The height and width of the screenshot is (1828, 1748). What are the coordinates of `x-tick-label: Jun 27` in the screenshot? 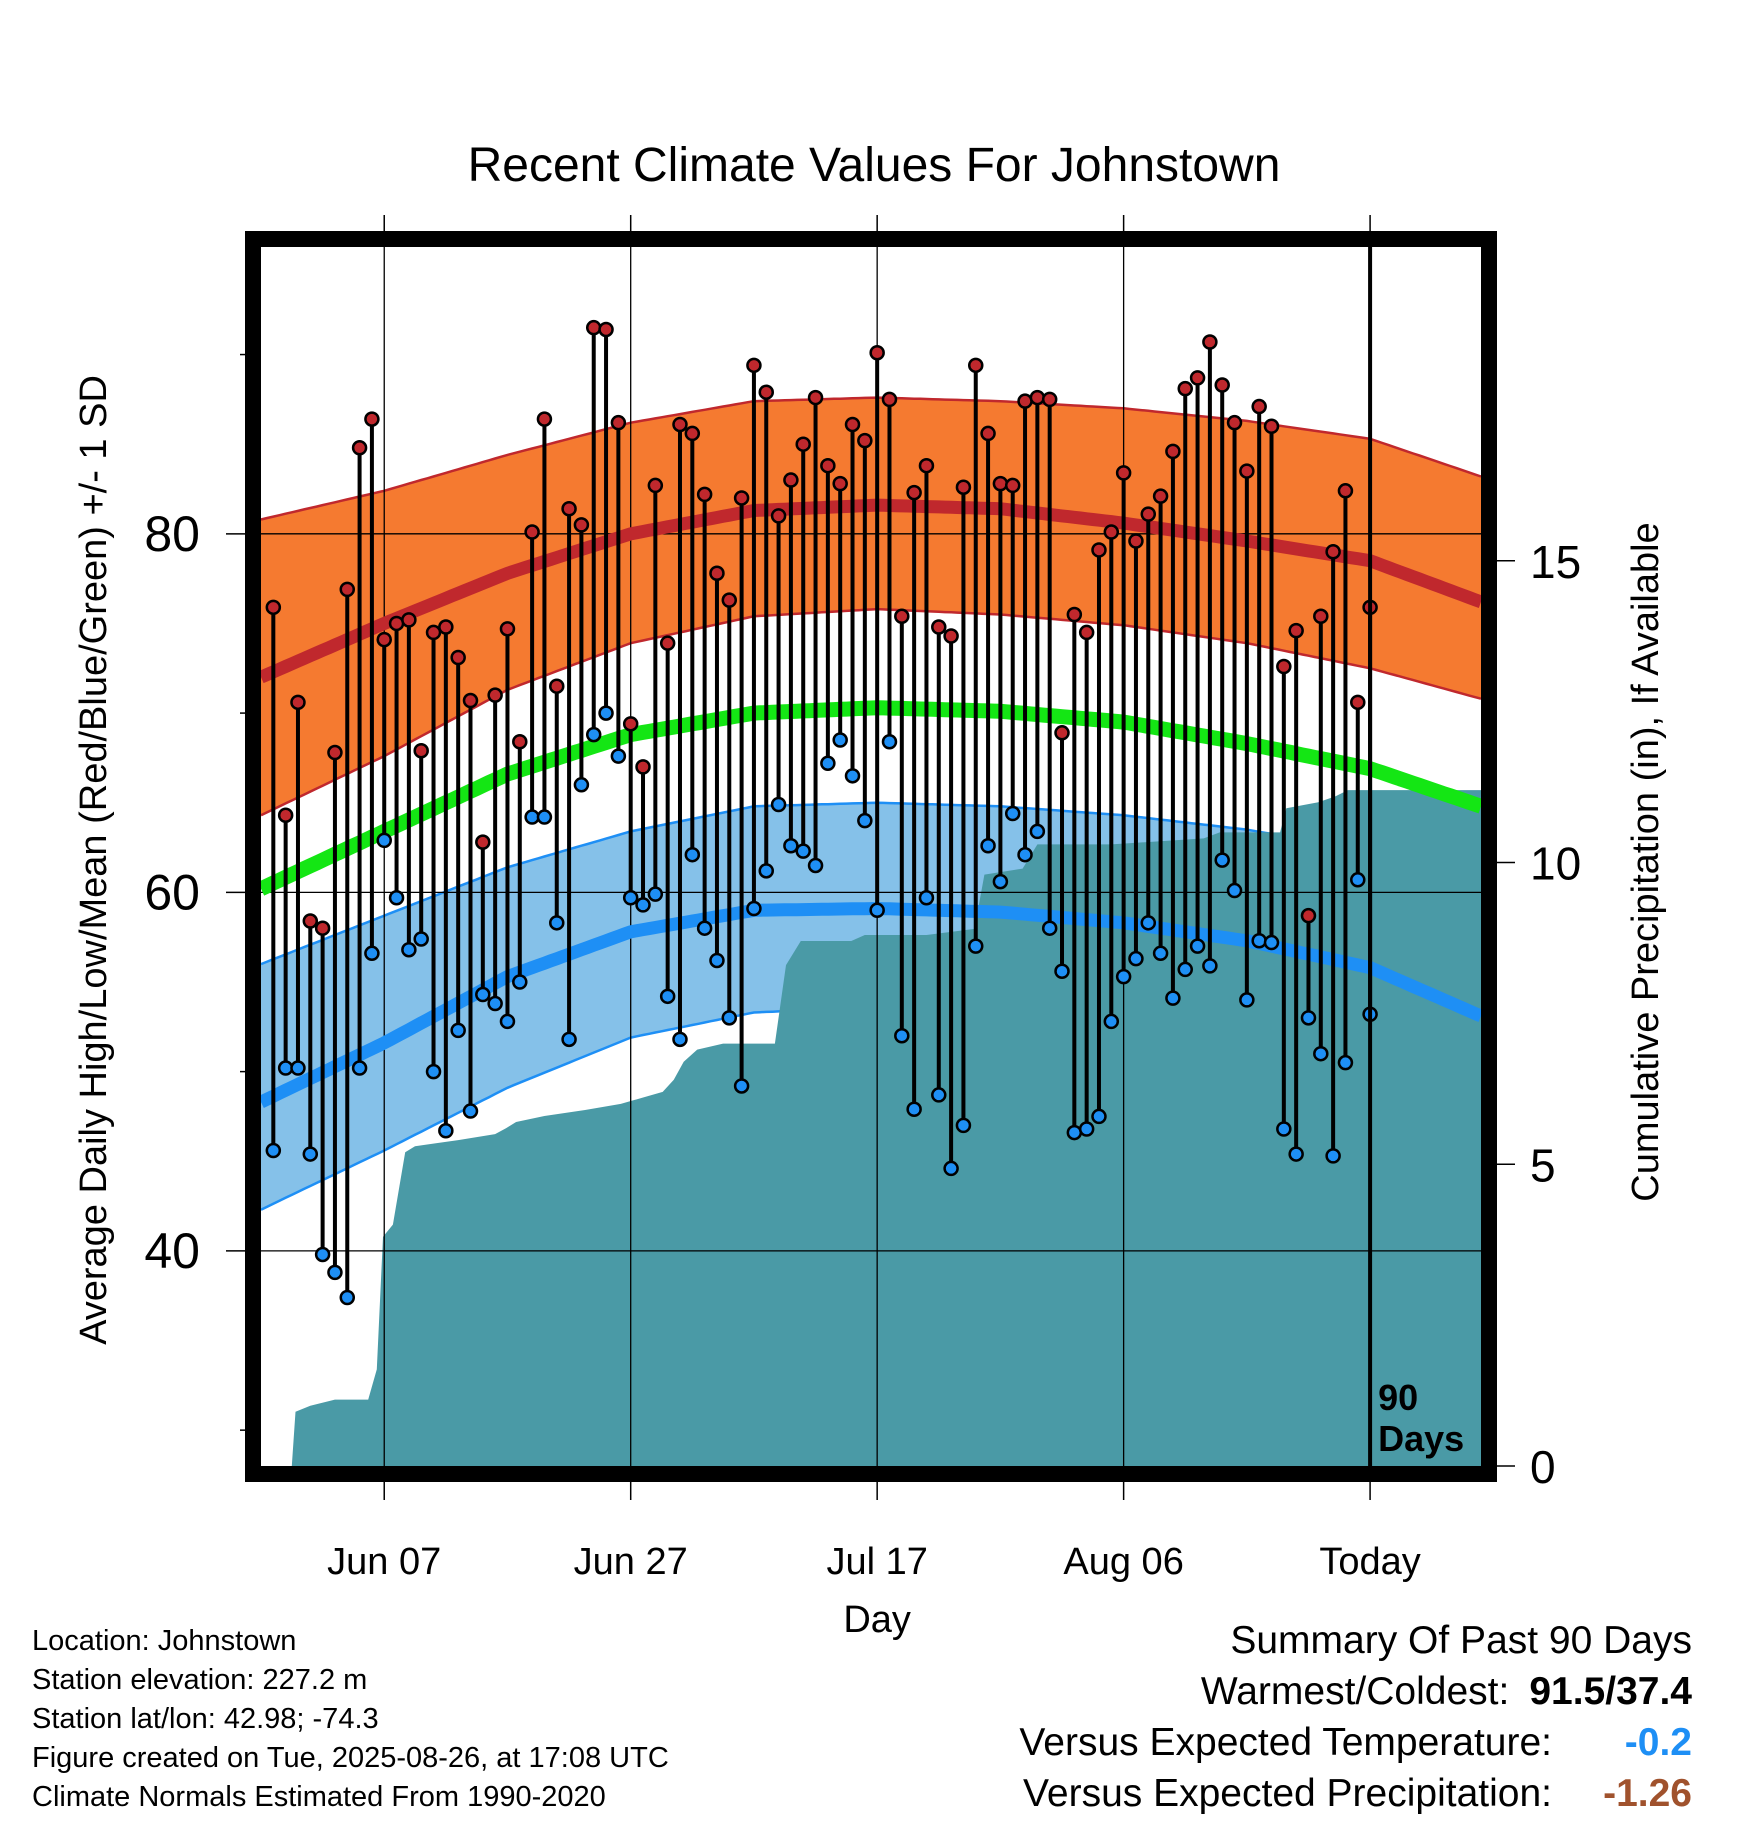 It's located at (631, 1562).